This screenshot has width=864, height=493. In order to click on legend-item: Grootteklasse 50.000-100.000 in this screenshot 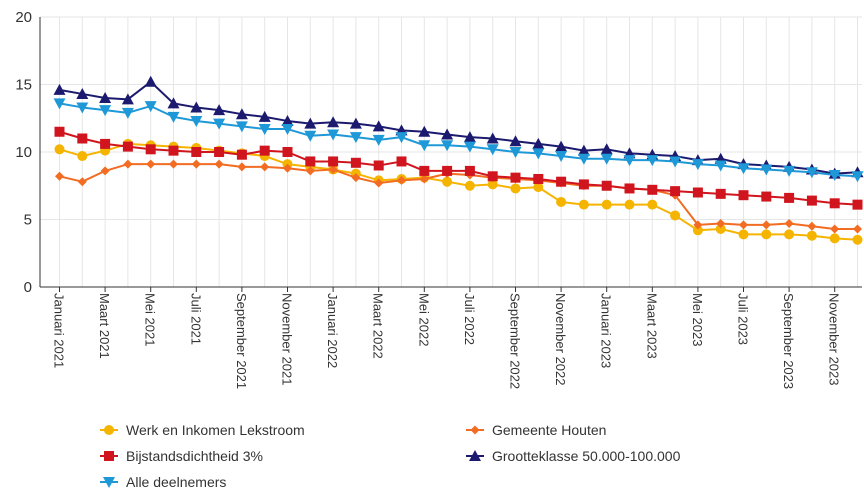, I will do `click(573, 456)`.